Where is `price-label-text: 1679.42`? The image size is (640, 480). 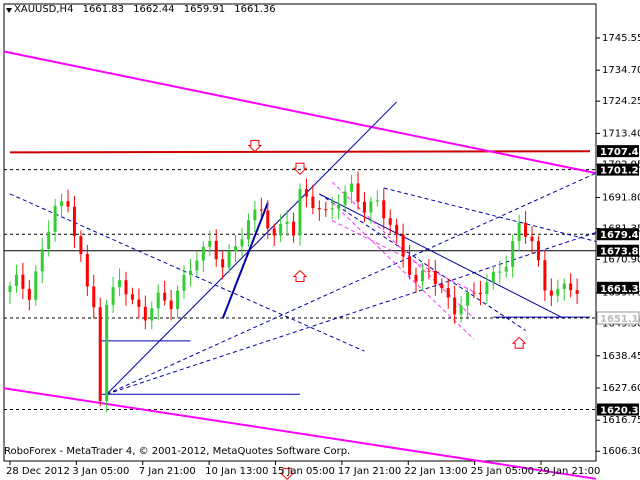 price-label-text: 1679.42 is located at coordinates (620, 235).